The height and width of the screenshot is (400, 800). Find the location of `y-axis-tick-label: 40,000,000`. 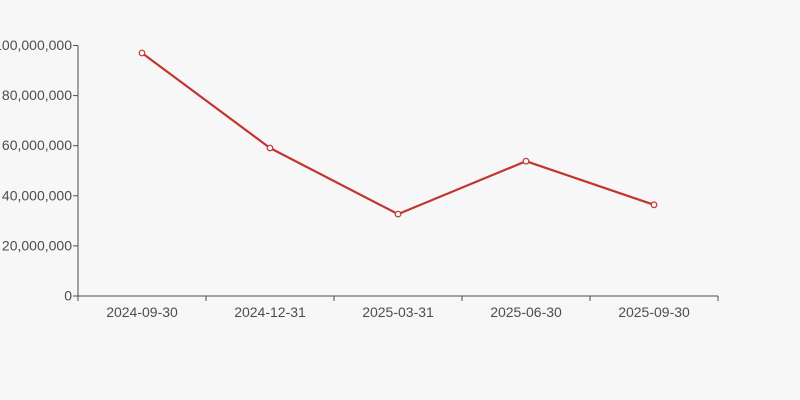

y-axis-tick-label: 40,000,000 is located at coordinates (37, 195).